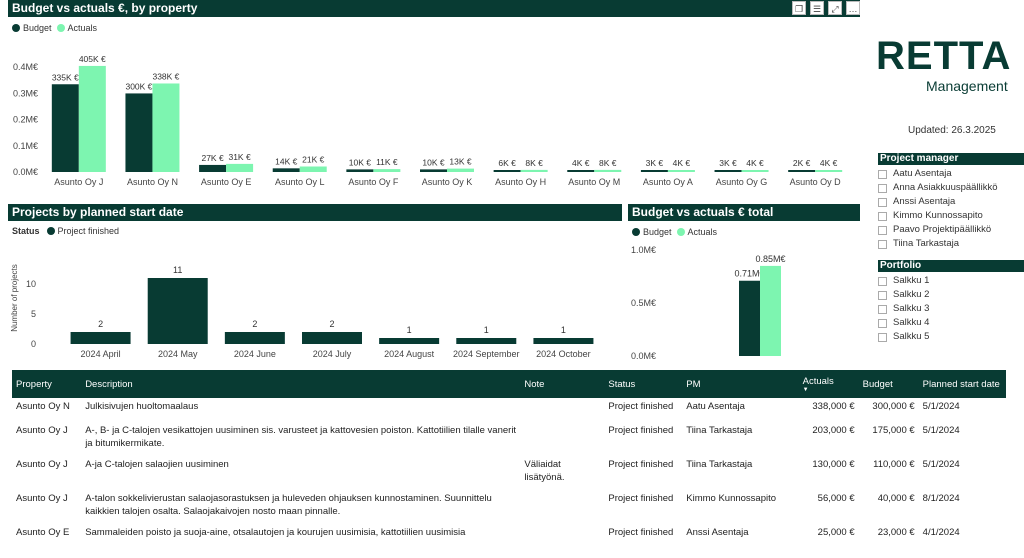 This screenshot has width=1024, height=558. What do you see at coordinates (951, 309) in the screenshot?
I see `portfolio-item: Salkku 3` at bounding box center [951, 309].